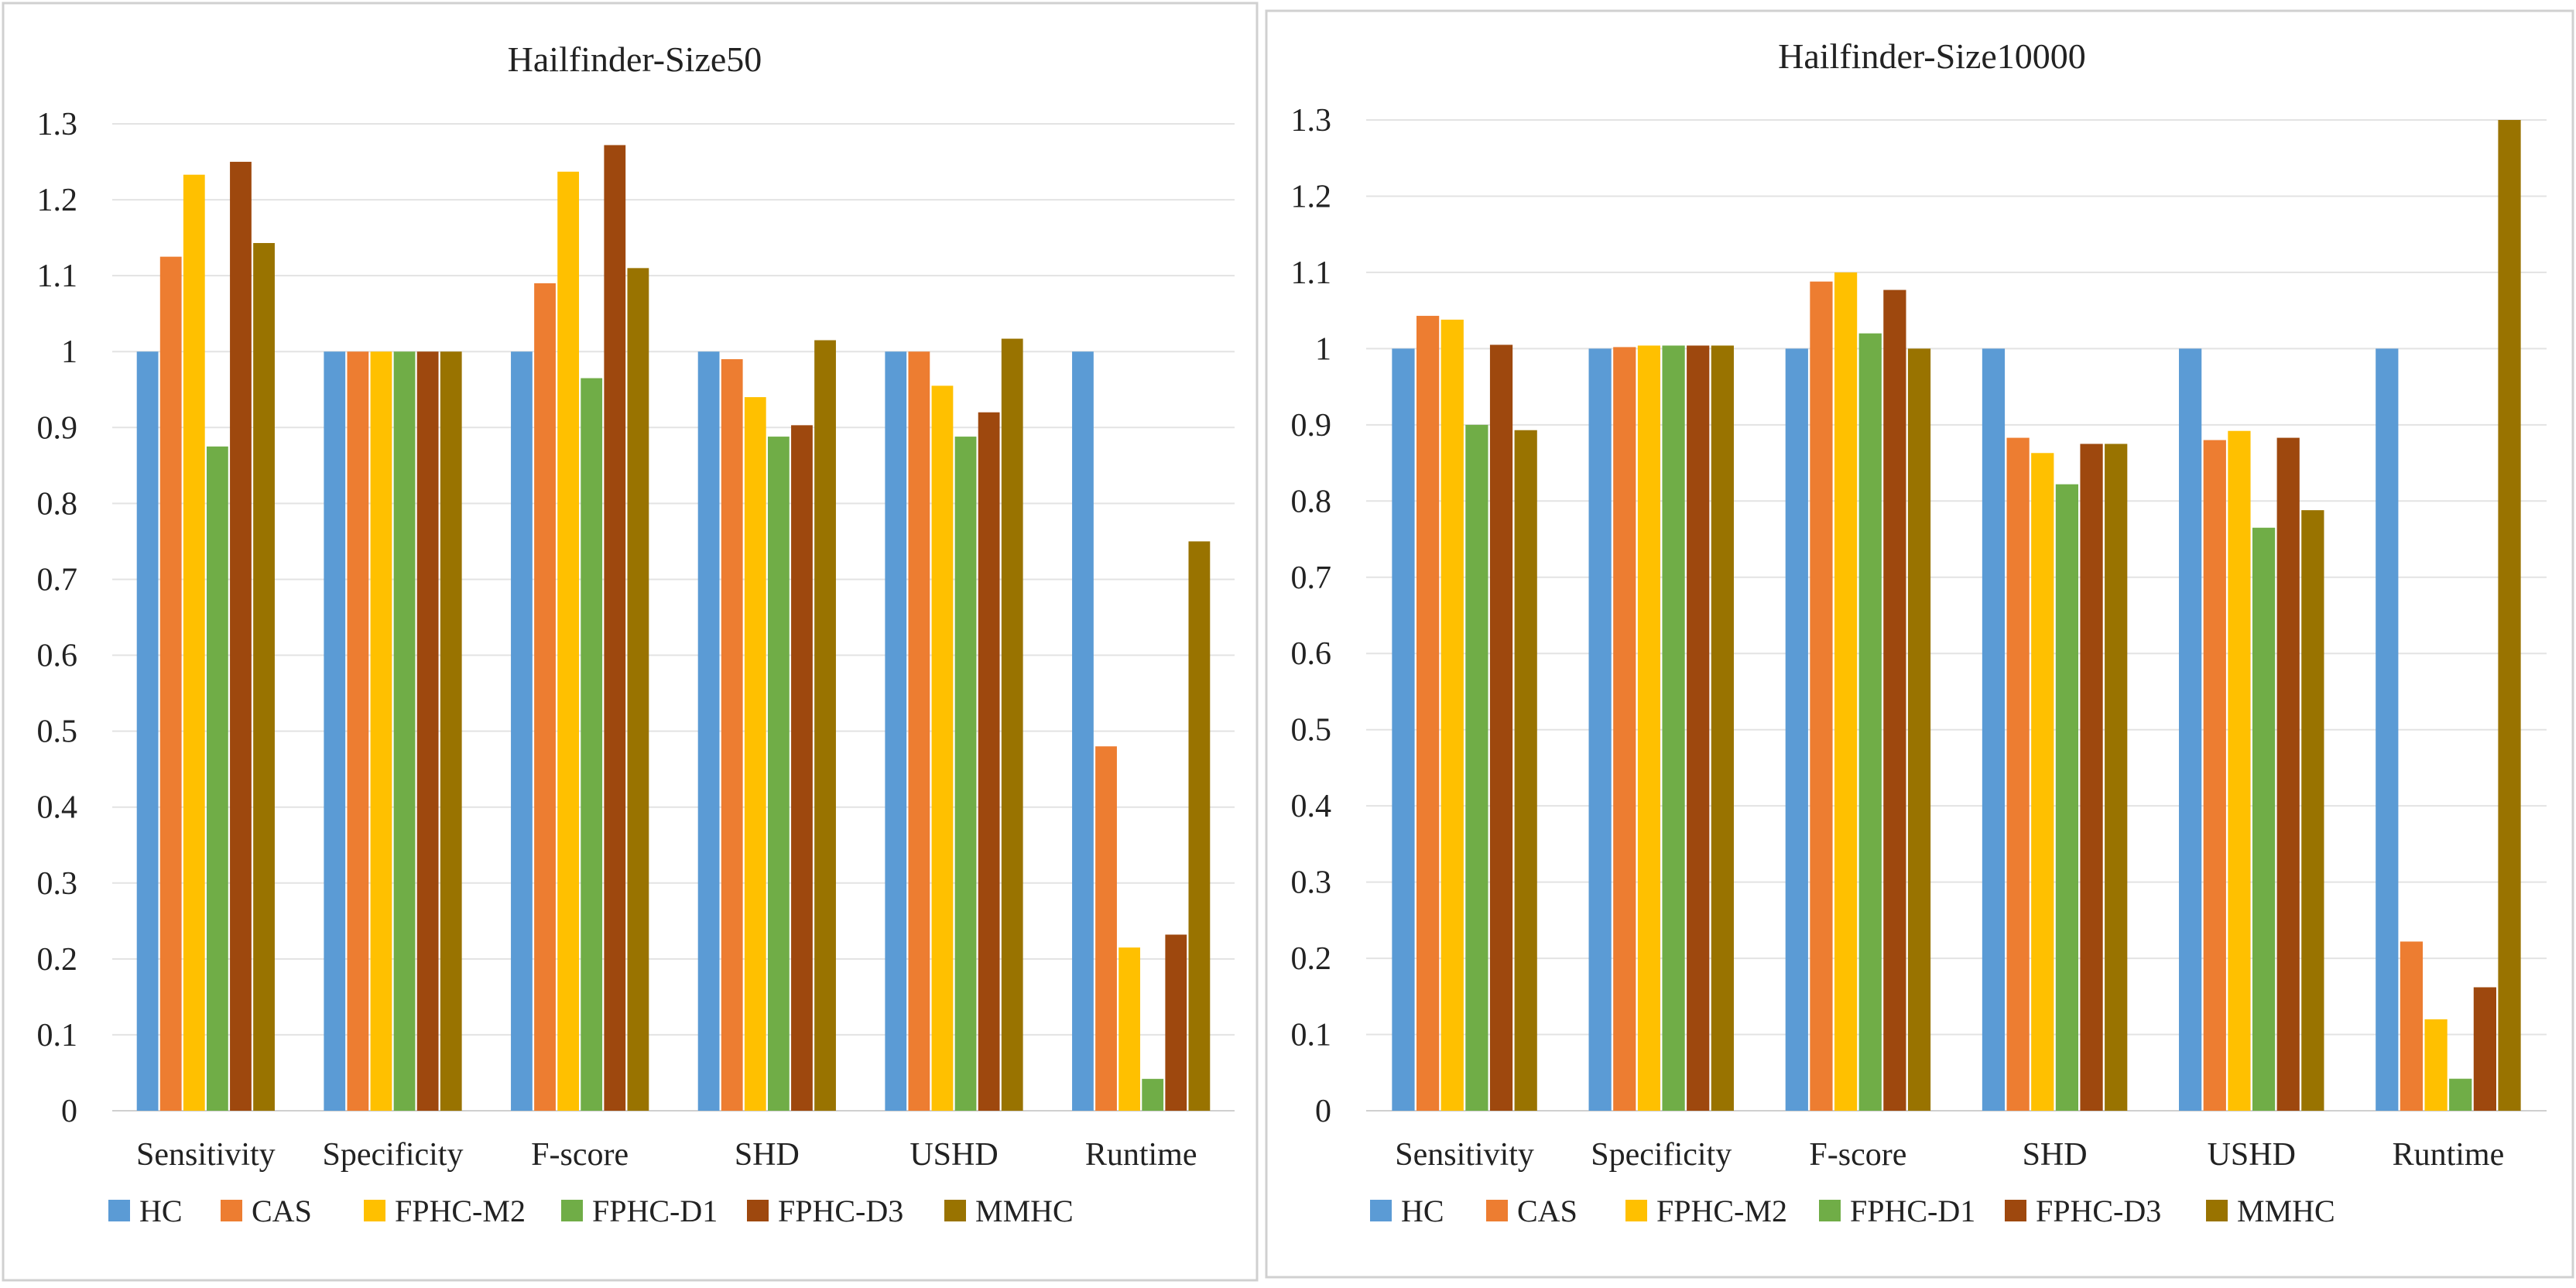 Image resolution: width=2576 pixels, height=1288 pixels. Describe the element at coordinates (1311, 654) in the screenshot. I see `y-tick-label: 0.6` at that location.